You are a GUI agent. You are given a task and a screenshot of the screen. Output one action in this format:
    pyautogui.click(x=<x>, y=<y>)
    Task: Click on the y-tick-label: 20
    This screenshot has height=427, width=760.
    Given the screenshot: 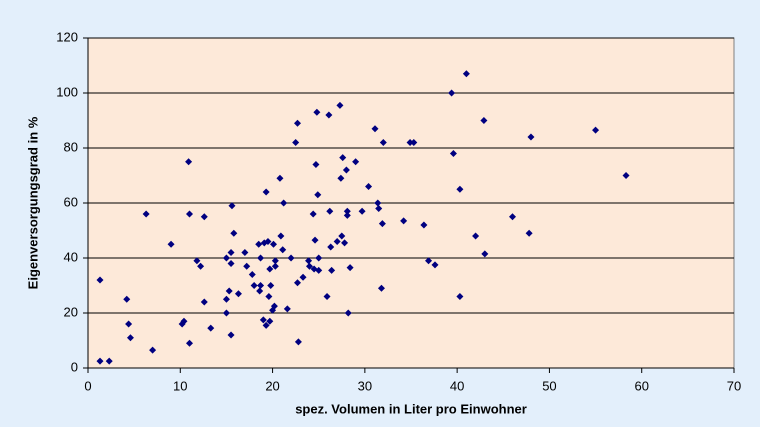 What is the action you would take?
    pyautogui.click(x=71, y=311)
    